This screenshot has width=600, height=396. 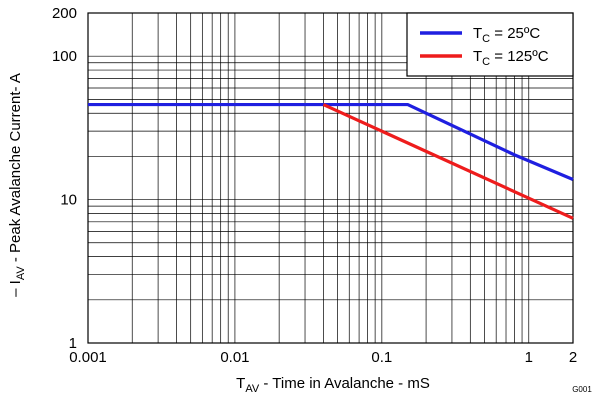 I want to click on x-tick-label: 0.01, so click(x=234, y=357).